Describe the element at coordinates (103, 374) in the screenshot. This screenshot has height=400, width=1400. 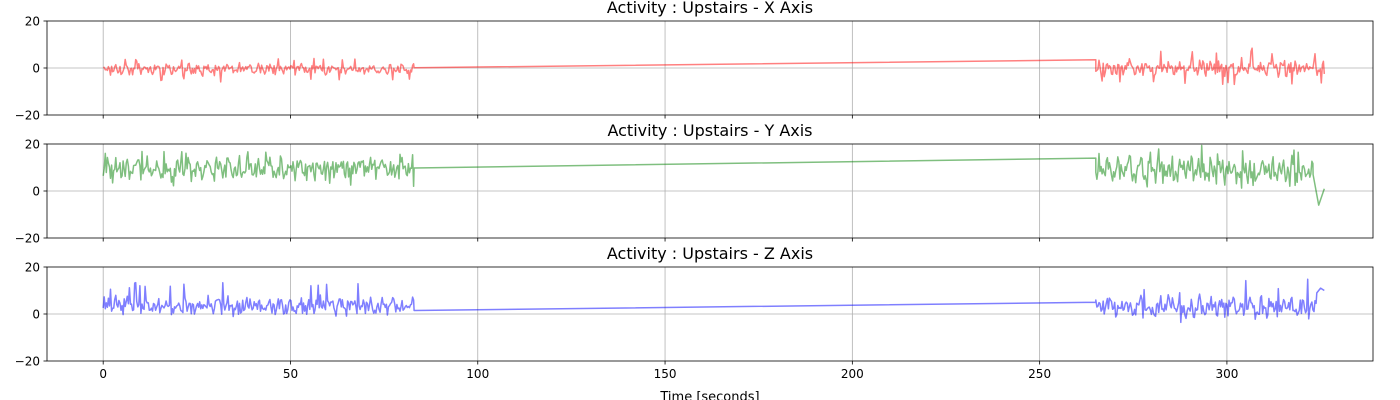
I see `x-tick-label: 0` at that location.